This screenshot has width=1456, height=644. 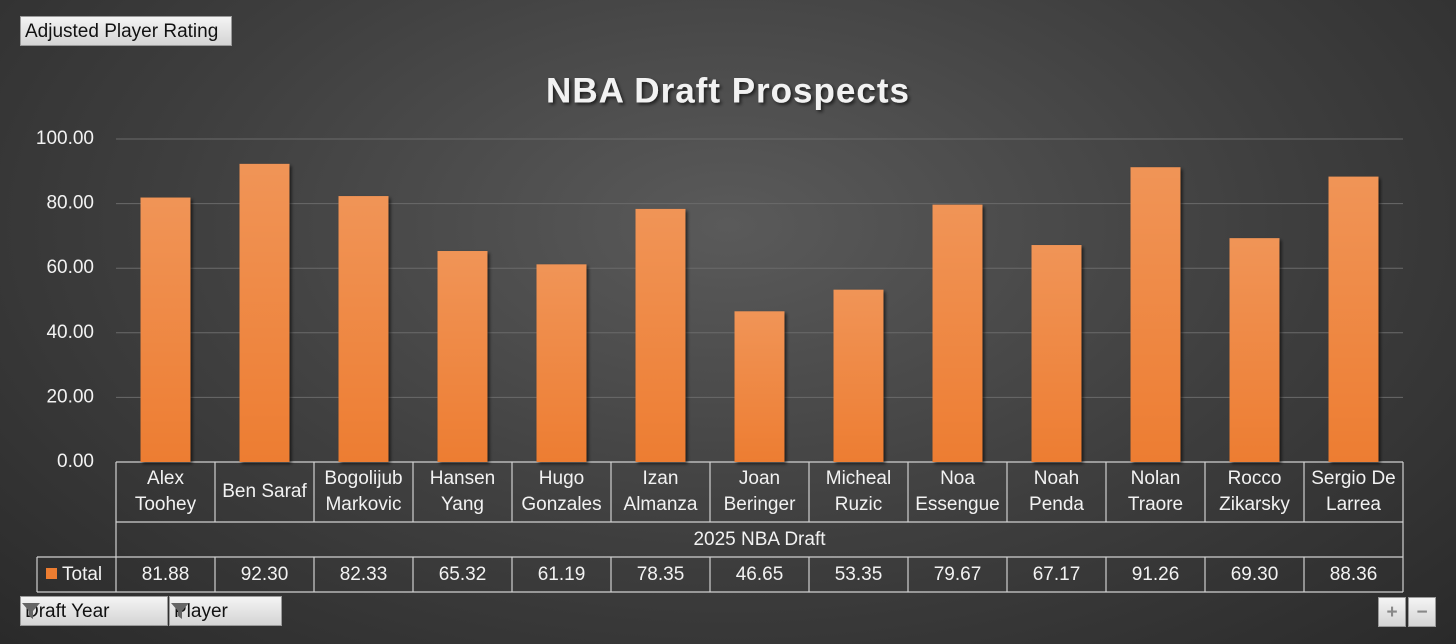 I want to click on x-tick-label: Noa Essengue, so click(x=957, y=491).